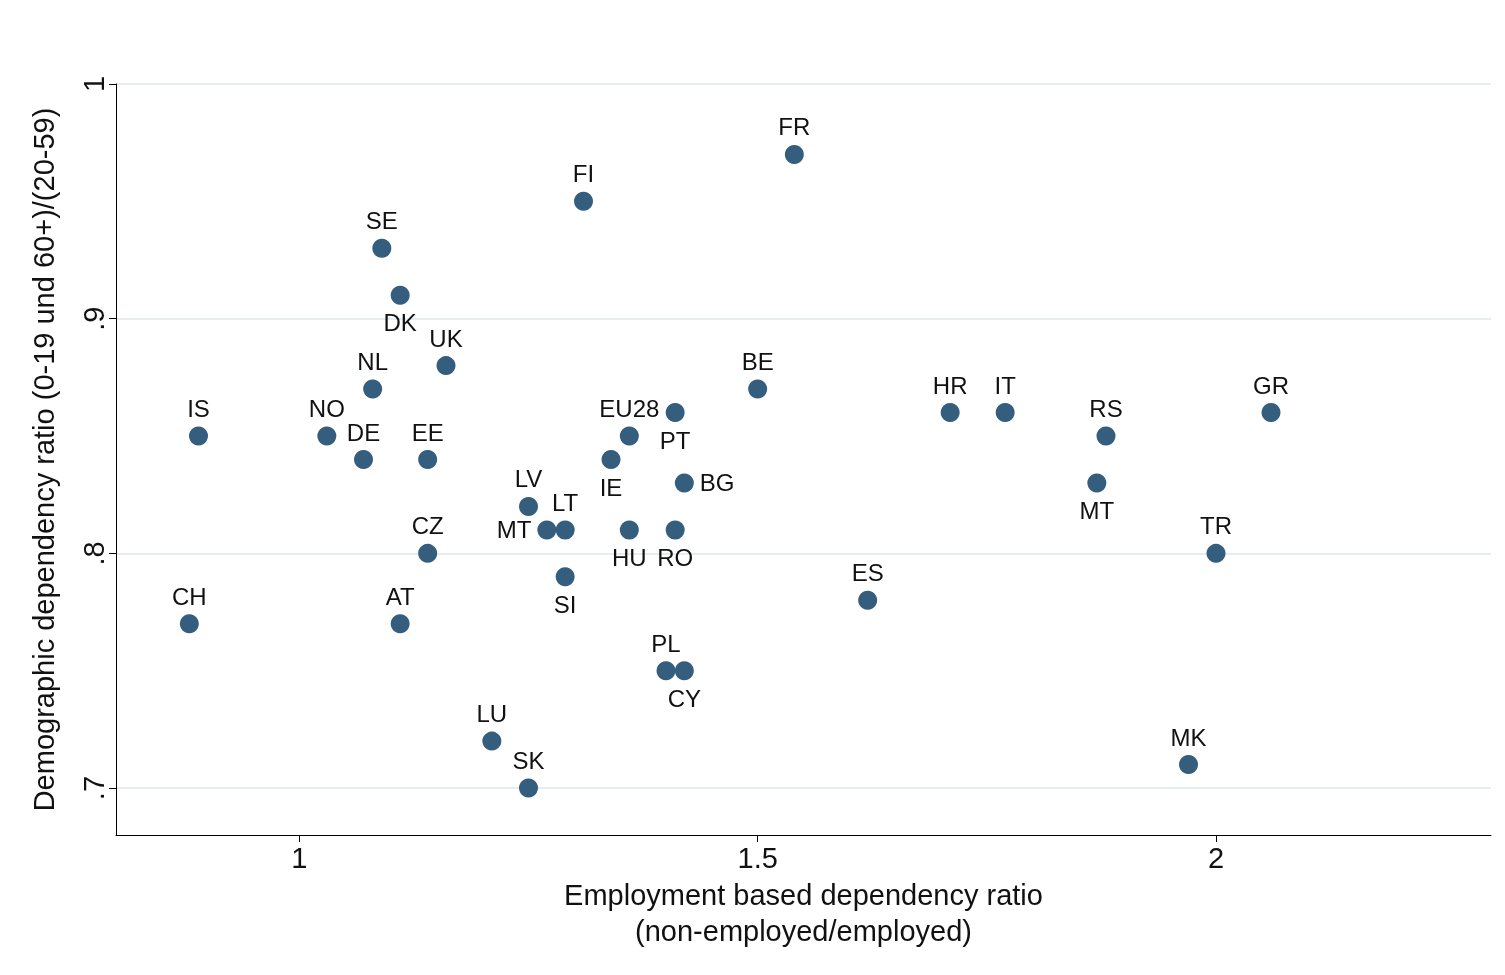  I want to click on annotation: HR, so click(950, 385).